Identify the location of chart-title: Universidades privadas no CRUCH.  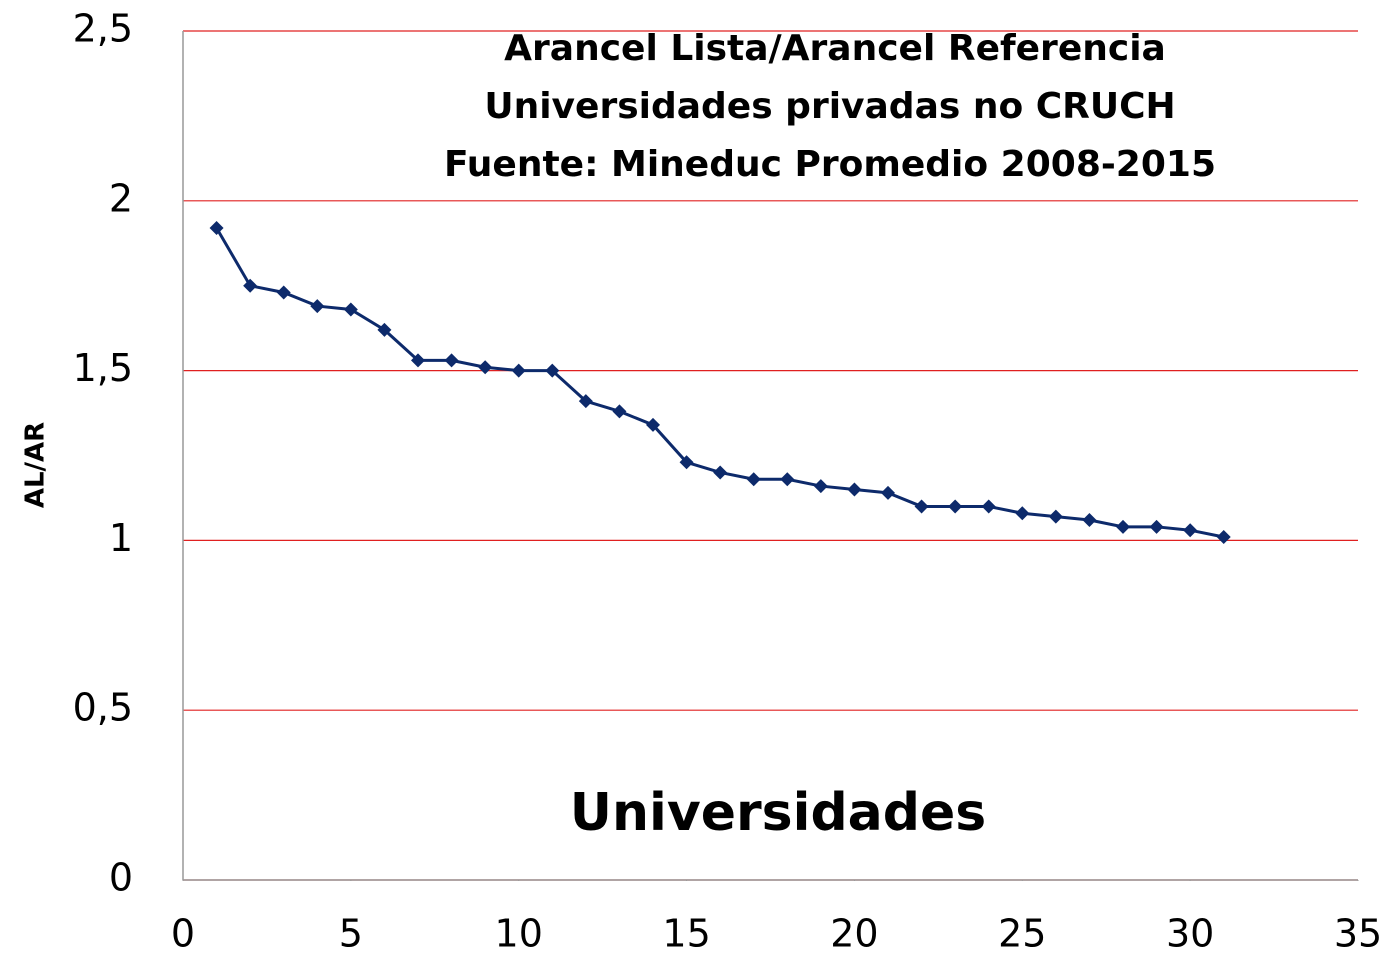
(829, 106).